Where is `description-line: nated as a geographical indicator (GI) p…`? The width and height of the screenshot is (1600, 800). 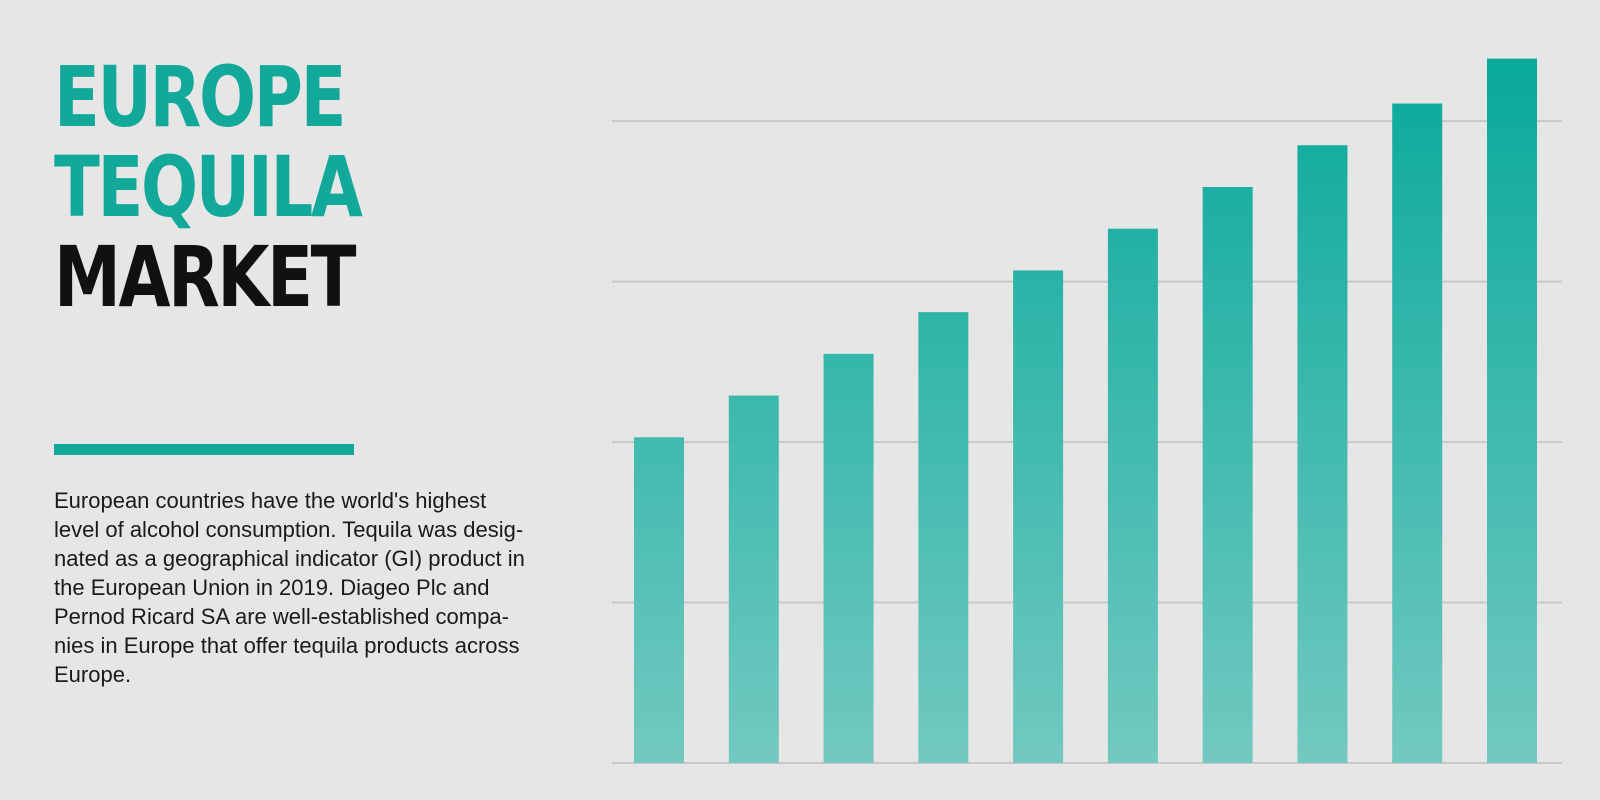
description-line: nated as a geographical indicator (GI) p… is located at coordinates (289, 558).